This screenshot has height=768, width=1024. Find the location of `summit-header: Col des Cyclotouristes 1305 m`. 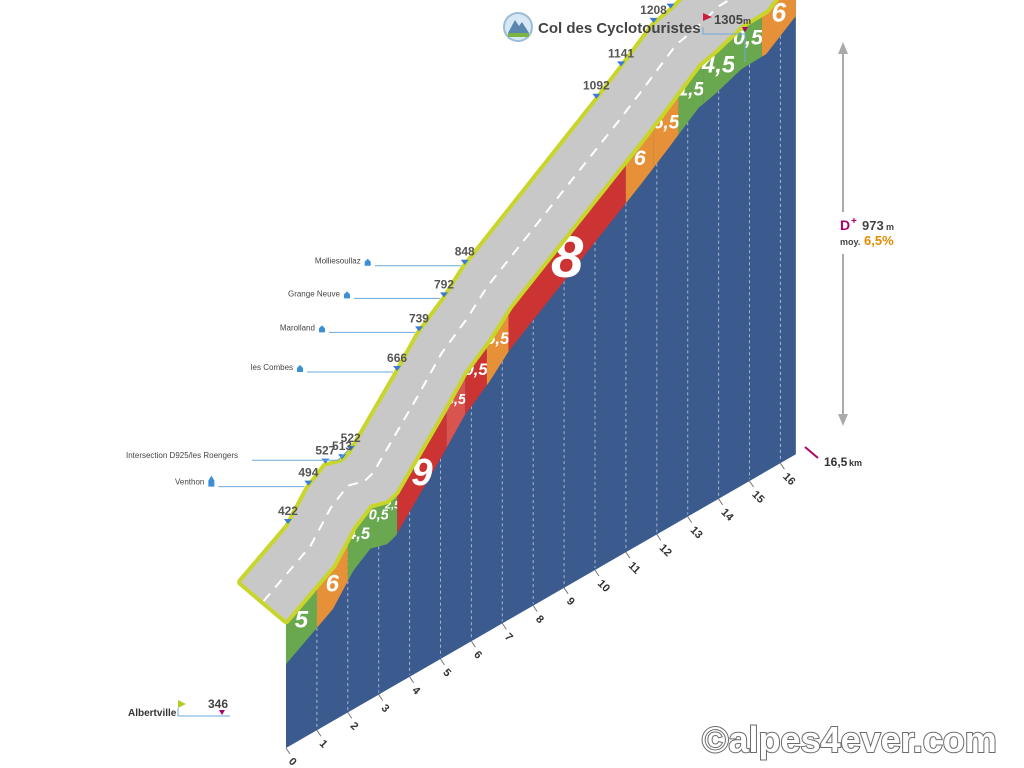

summit-header: Col des Cyclotouristes 1305 m is located at coordinates (627, 37).